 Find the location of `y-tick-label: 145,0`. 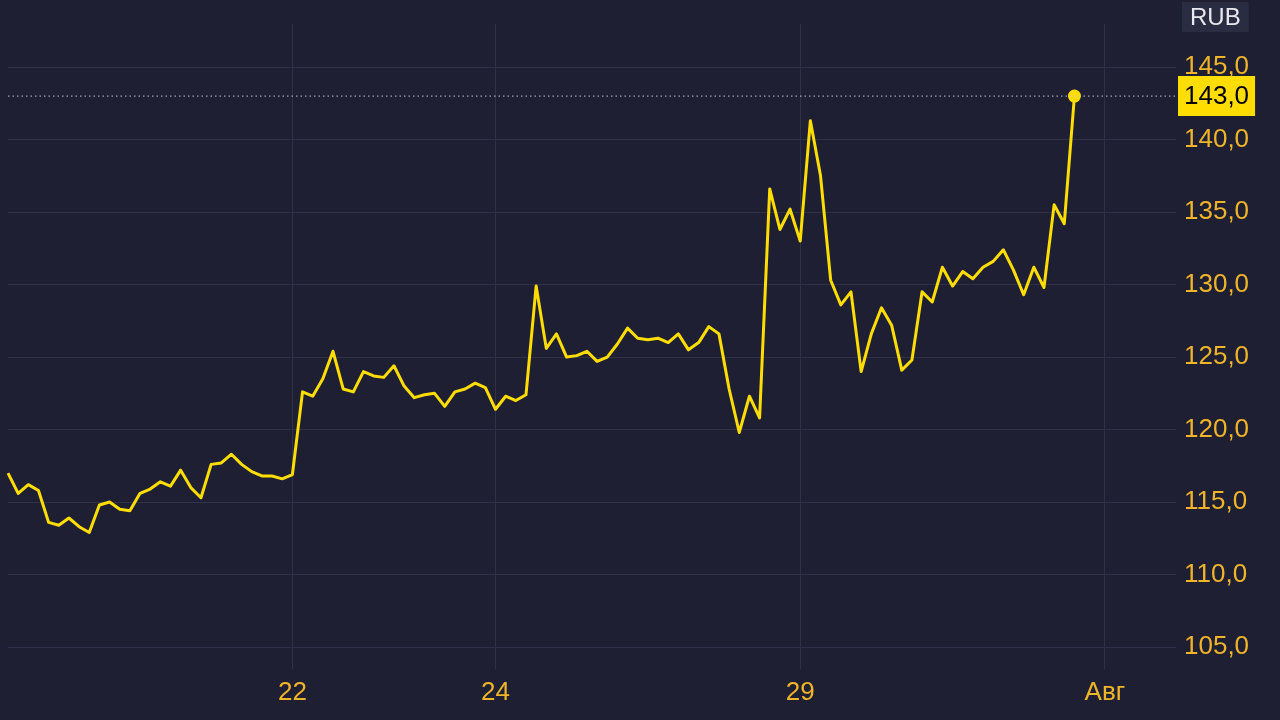

y-tick-label: 145,0 is located at coordinates (1217, 65).